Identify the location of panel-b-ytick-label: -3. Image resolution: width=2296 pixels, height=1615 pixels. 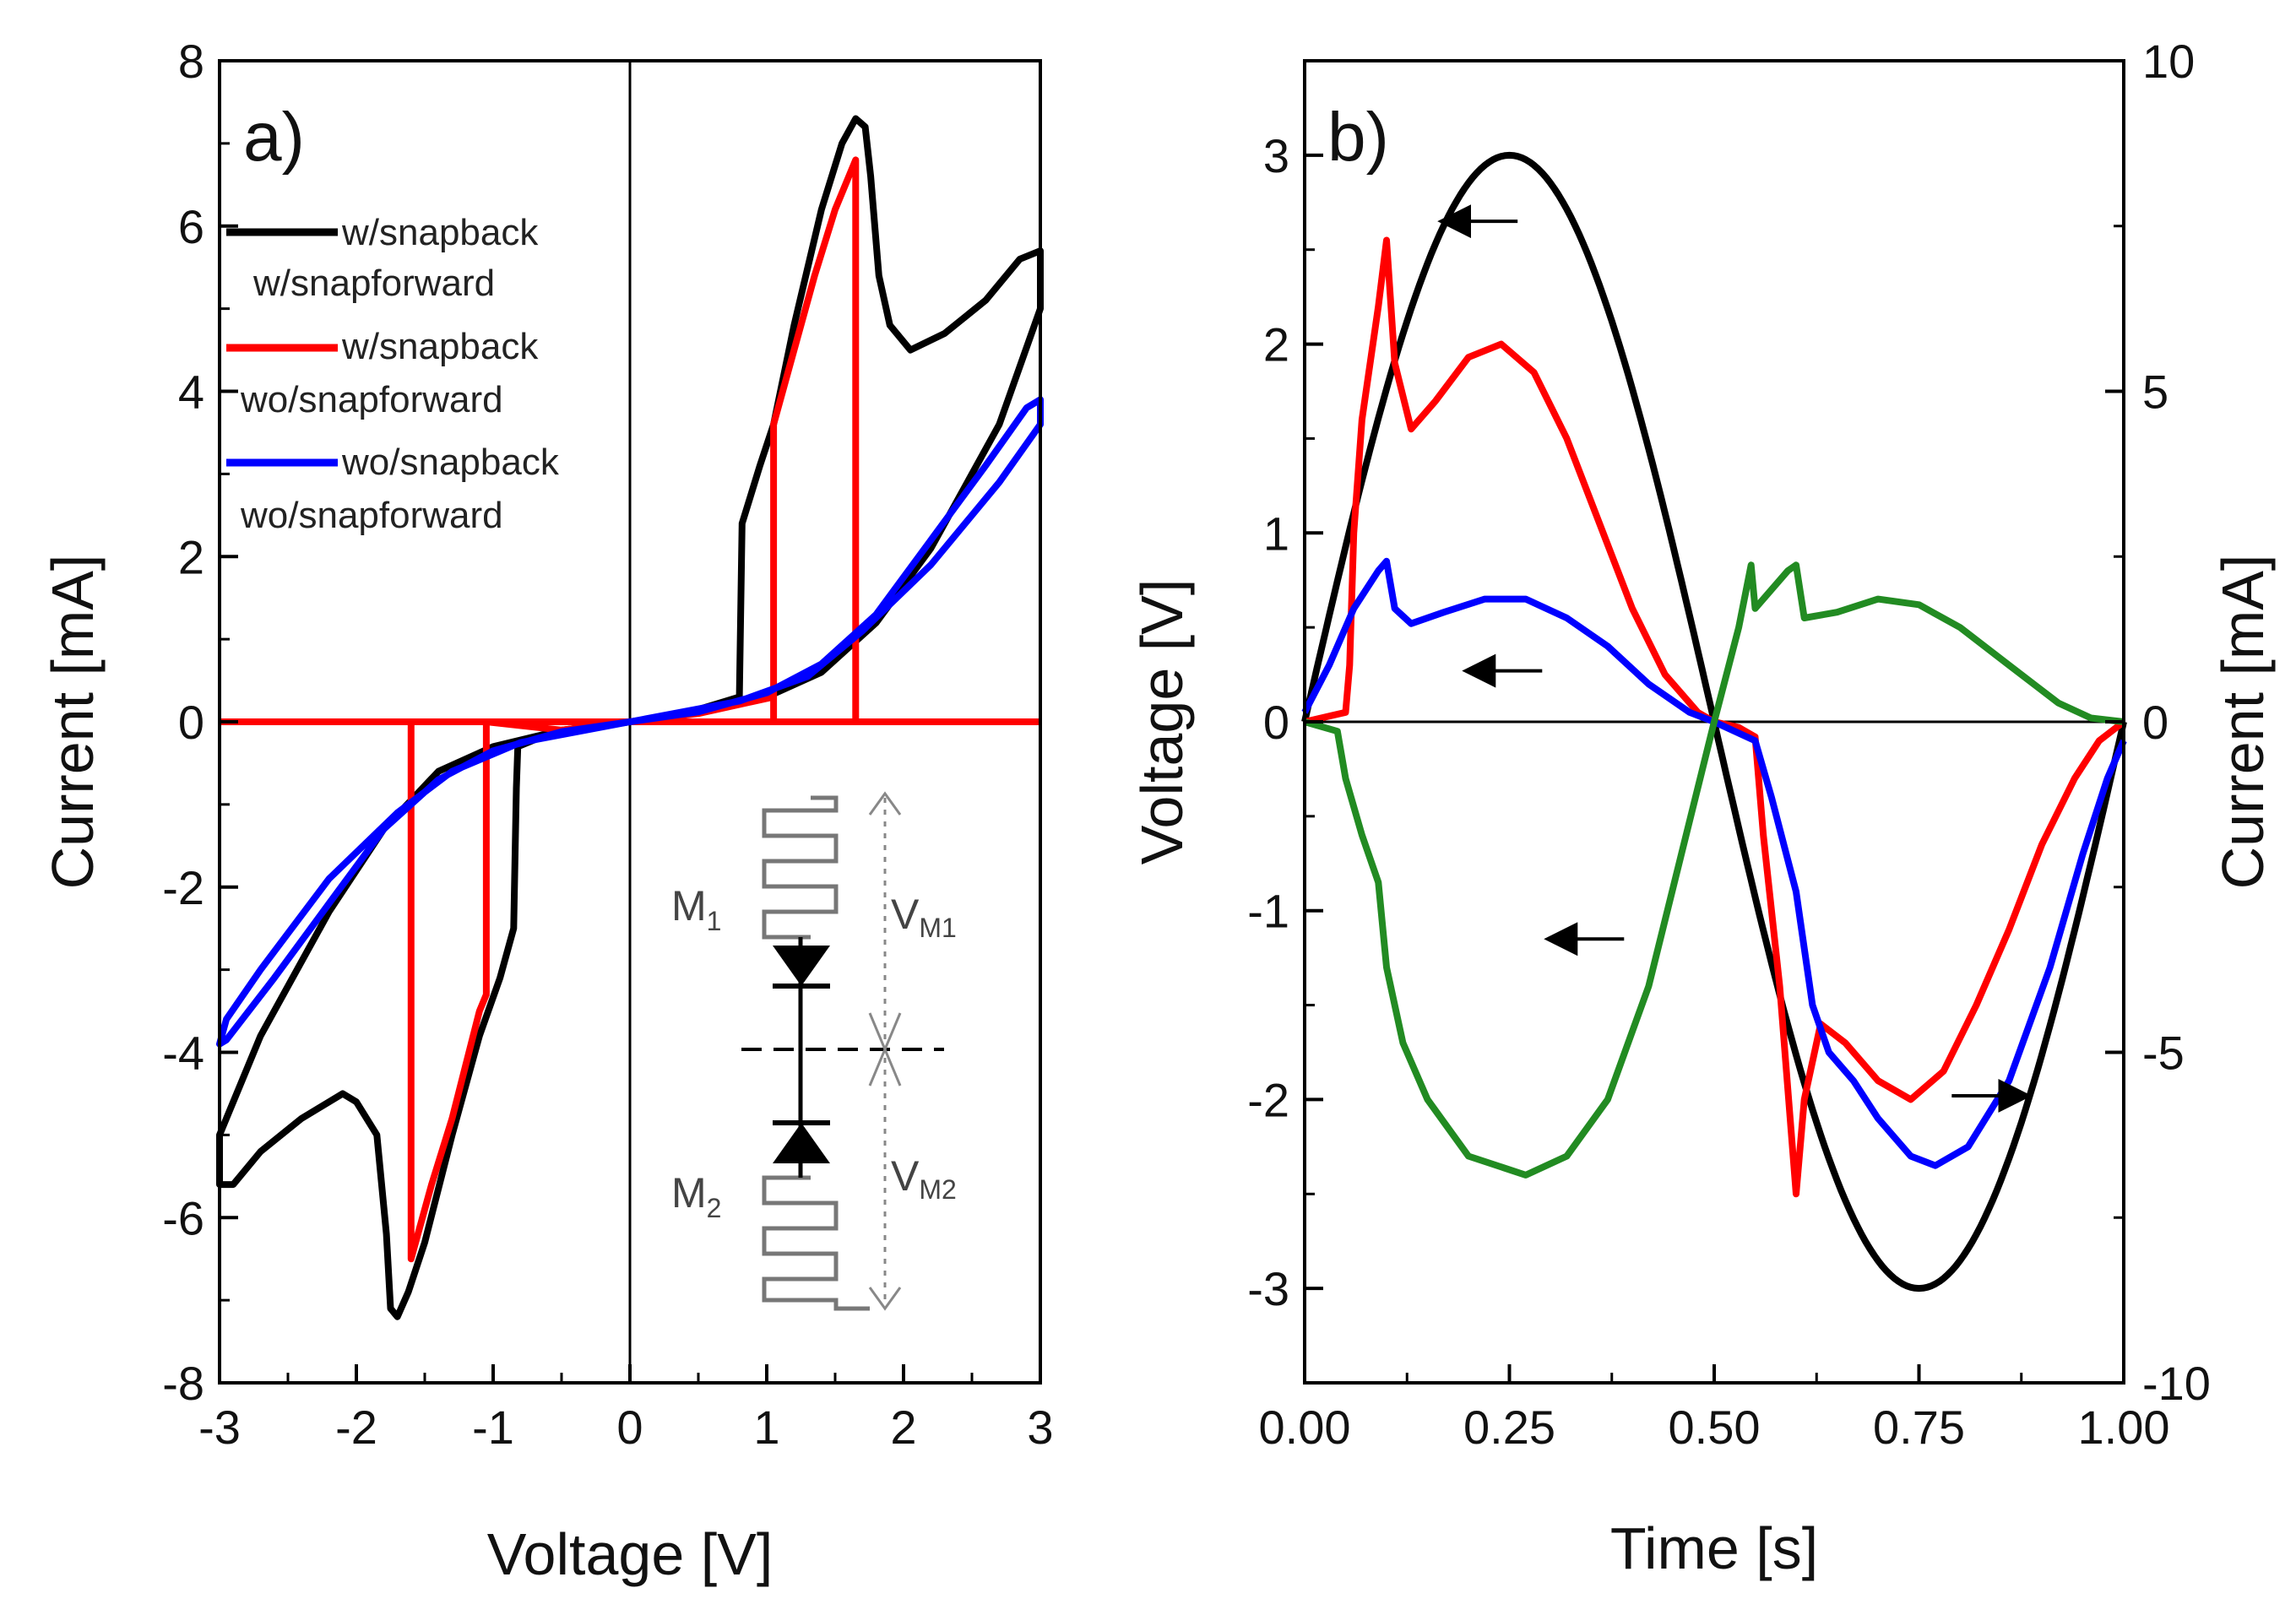
(1268, 1288).